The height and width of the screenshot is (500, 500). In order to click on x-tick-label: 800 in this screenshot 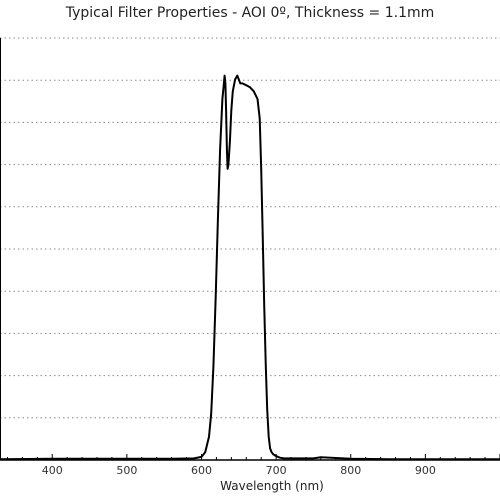, I will do `click(350, 470)`.